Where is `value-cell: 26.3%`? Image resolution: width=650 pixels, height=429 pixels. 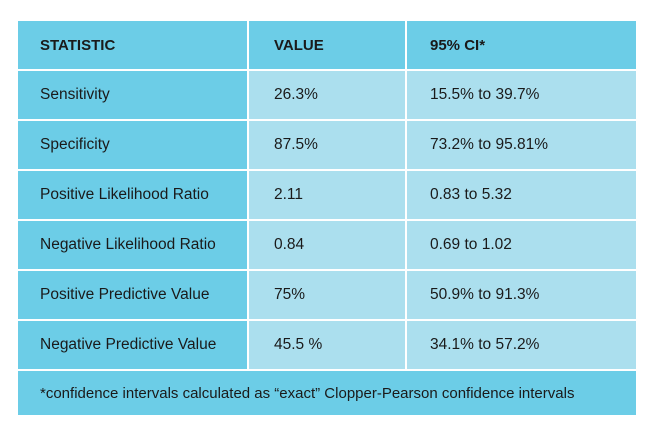 value-cell: 26.3% is located at coordinates (327, 95).